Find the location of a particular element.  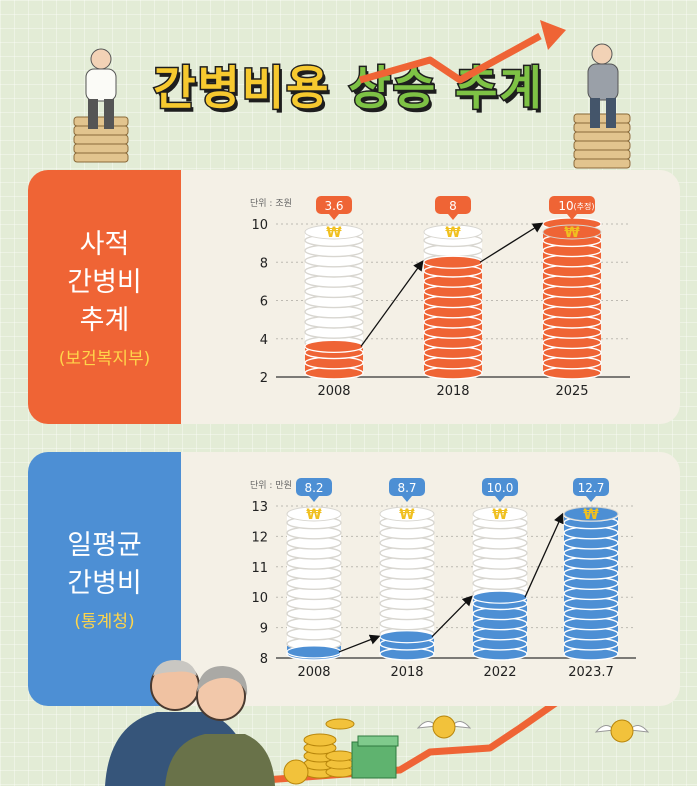

data-label: 12.7 is located at coordinates (591, 488).